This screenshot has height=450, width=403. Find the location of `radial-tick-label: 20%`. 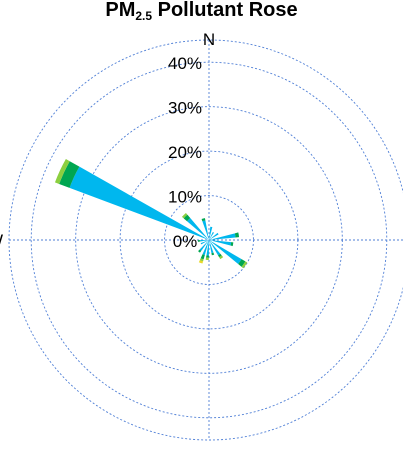

radial-tick-label: 20% is located at coordinates (185, 152).